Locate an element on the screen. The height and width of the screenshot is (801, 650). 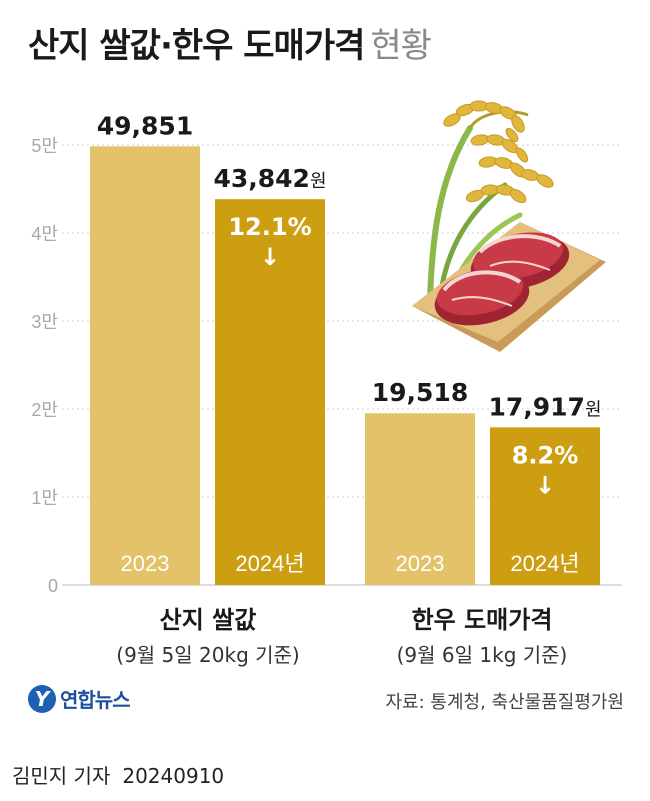
category-name: 산지 쌀값 is located at coordinates (208, 620).